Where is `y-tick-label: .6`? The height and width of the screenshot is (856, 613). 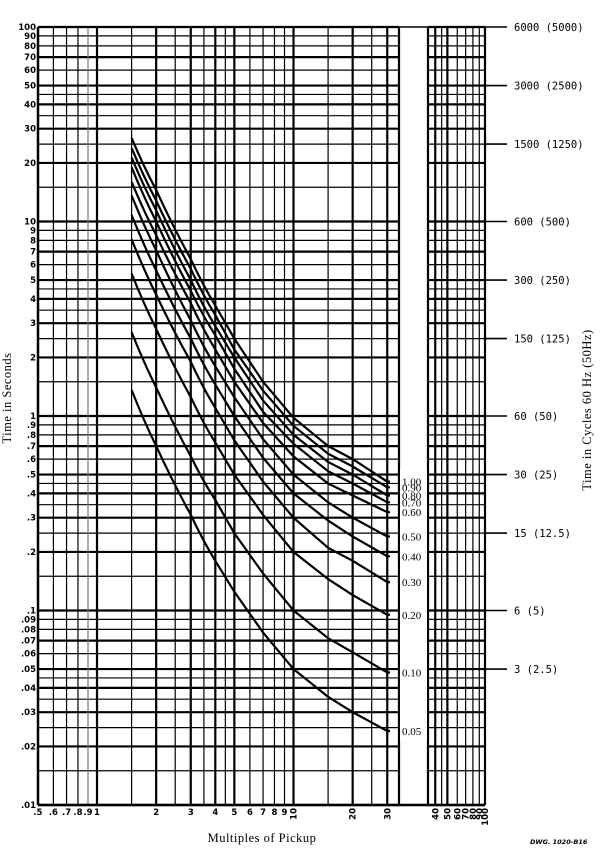
y-tick-label: .6 is located at coordinates (31, 460).